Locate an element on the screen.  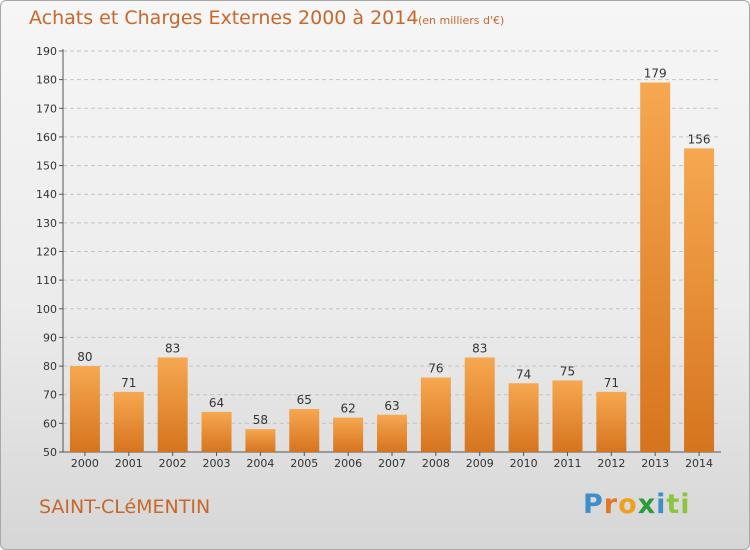
x-tick-label: 2004 is located at coordinates (260, 463).